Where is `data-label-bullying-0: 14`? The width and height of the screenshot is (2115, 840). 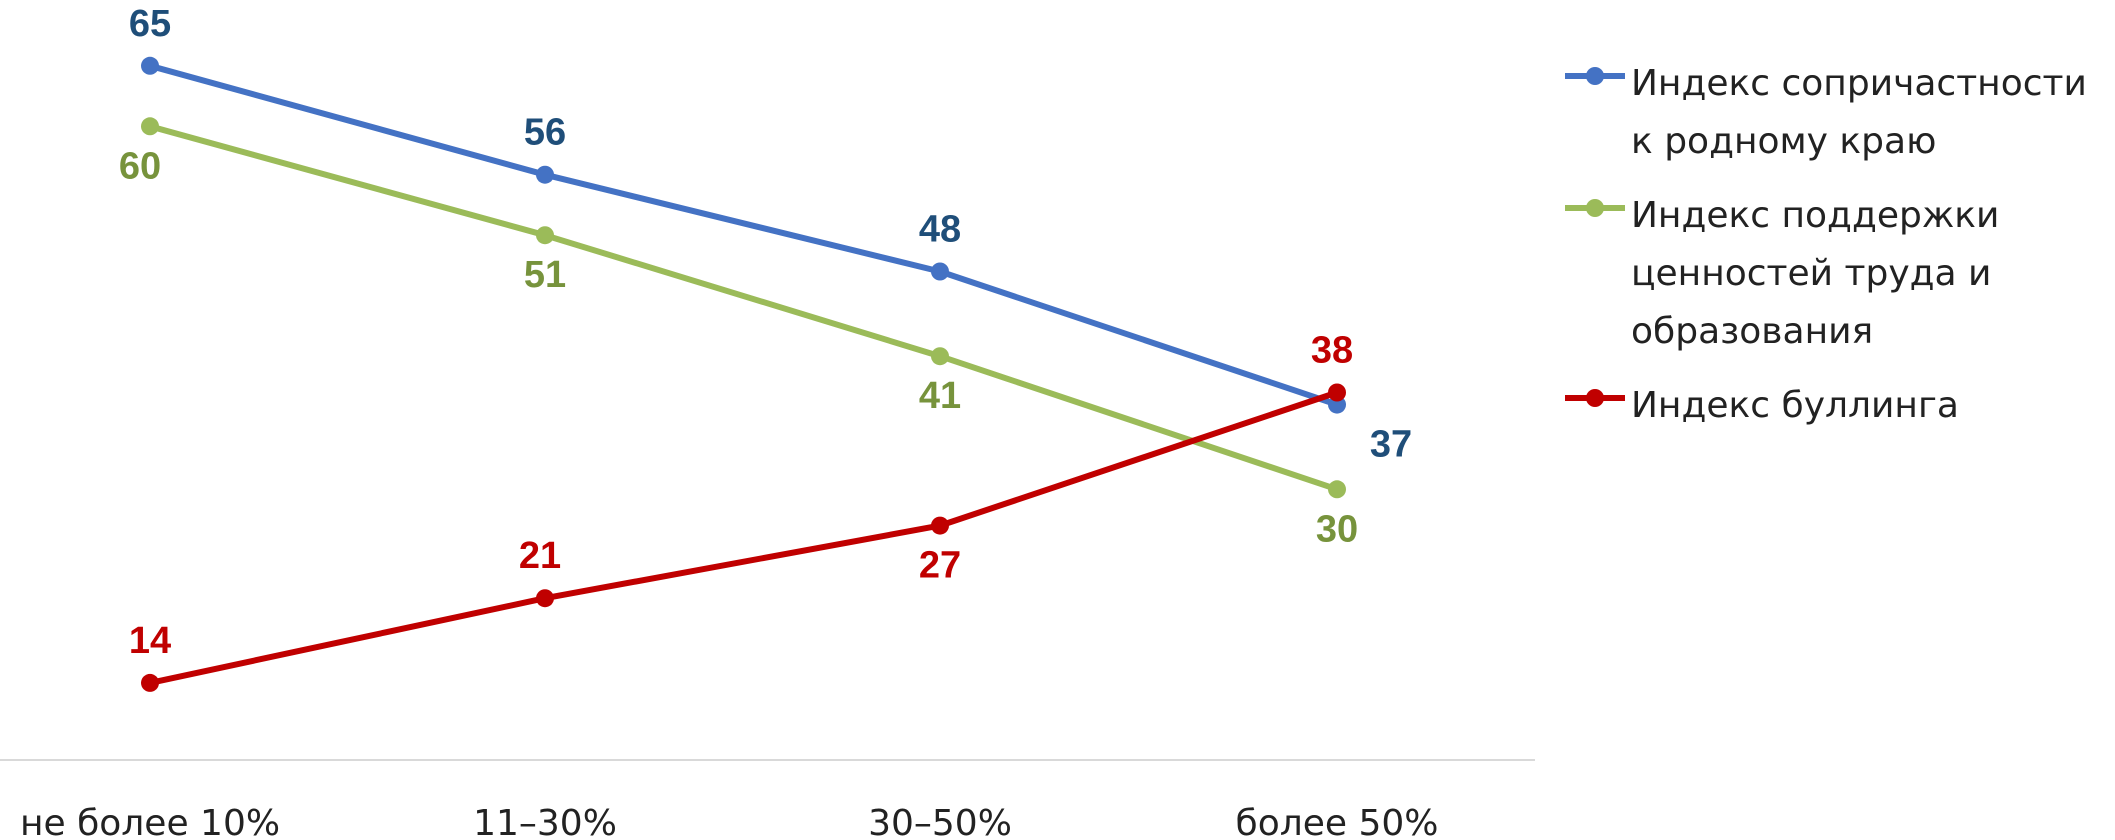 data-label-bullying-0: 14 is located at coordinates (150, 641).